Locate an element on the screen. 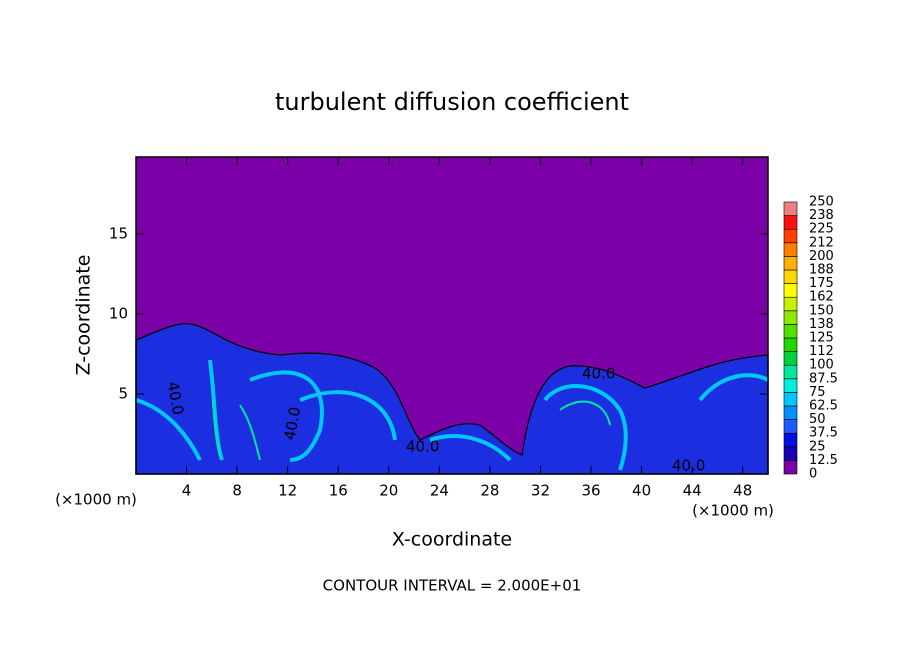 The width and height of the screenshot is (904, 658). x-tick-label: 36 is located at coordinates (590, 491).